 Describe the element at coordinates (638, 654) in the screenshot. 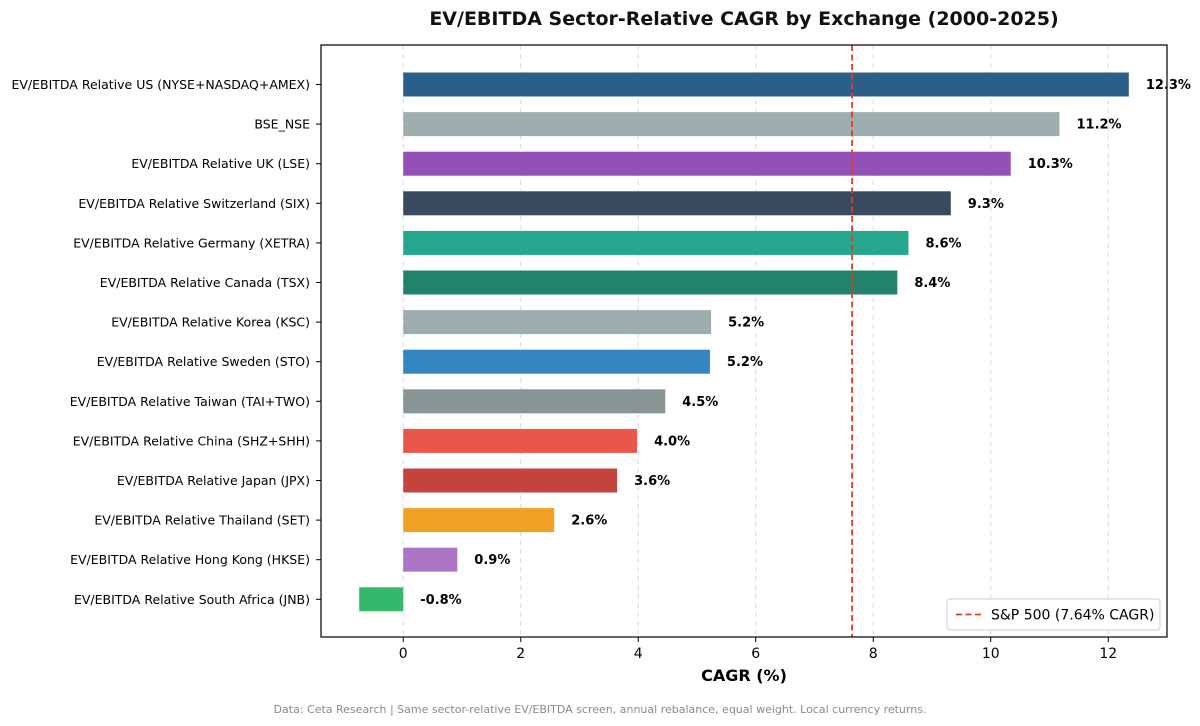

I see `x-tick-label: 4` at that location.